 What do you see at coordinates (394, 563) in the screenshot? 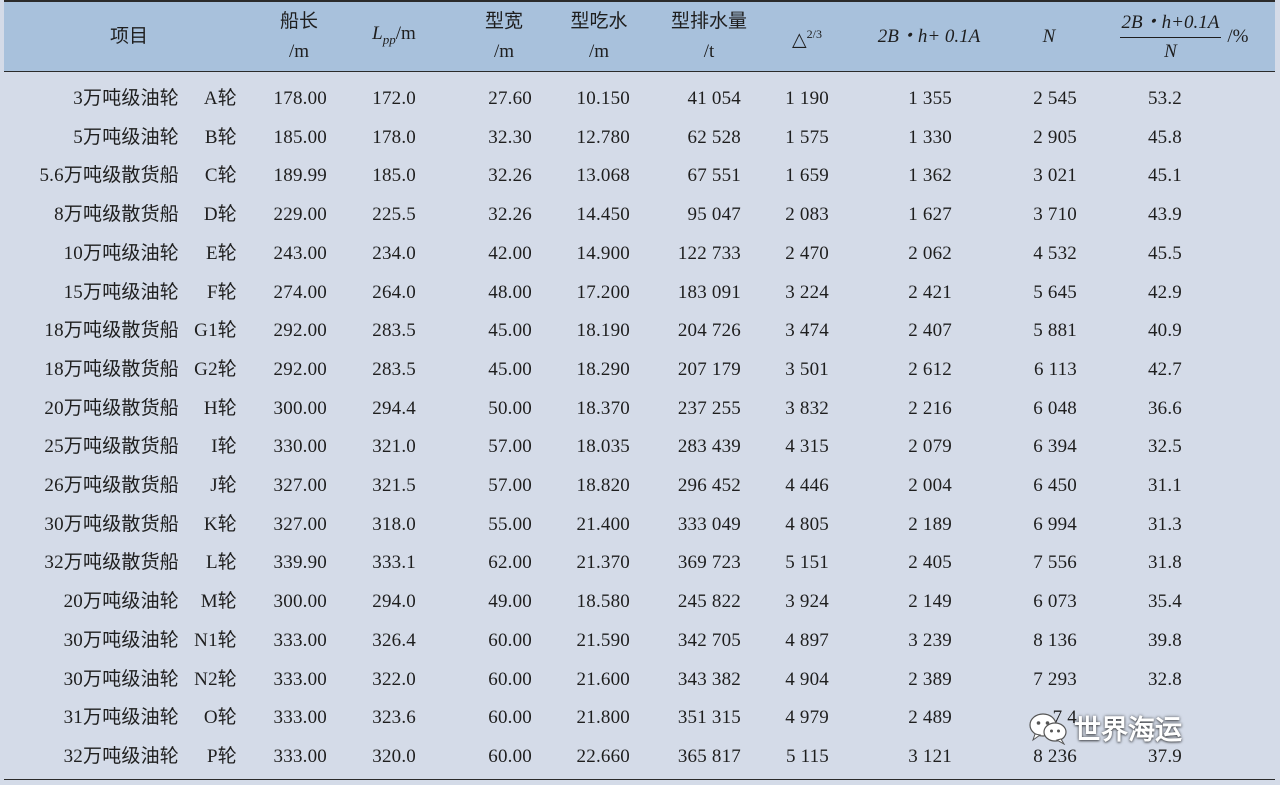
I see `cell-lpp: 333.1` at bounding box center [394, 563].